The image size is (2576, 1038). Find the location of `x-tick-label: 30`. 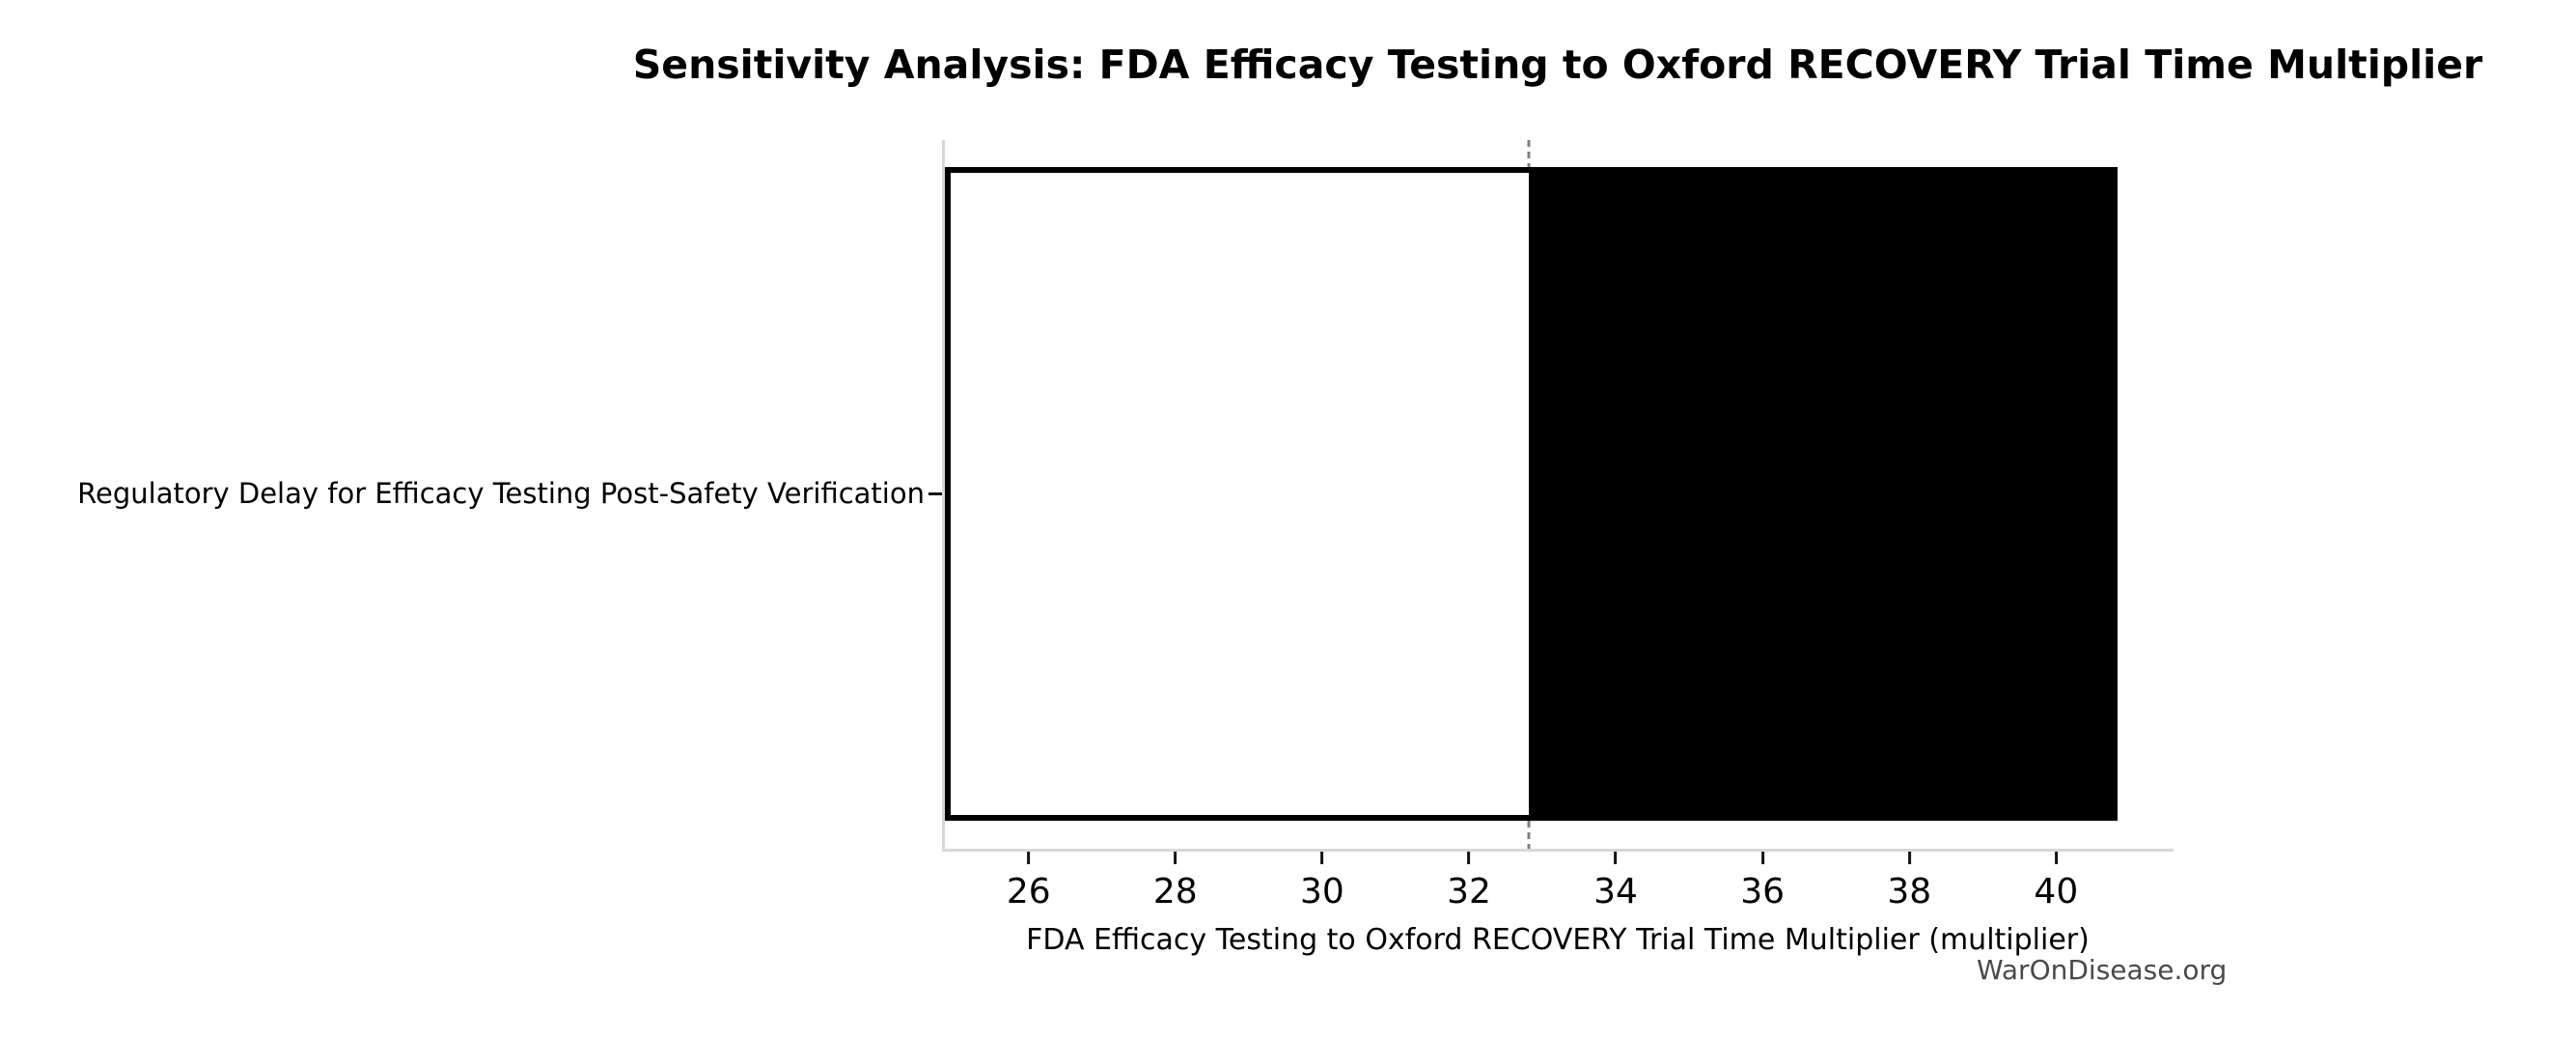

x-tick-label: 30 is located at coordinates (1321, 892).